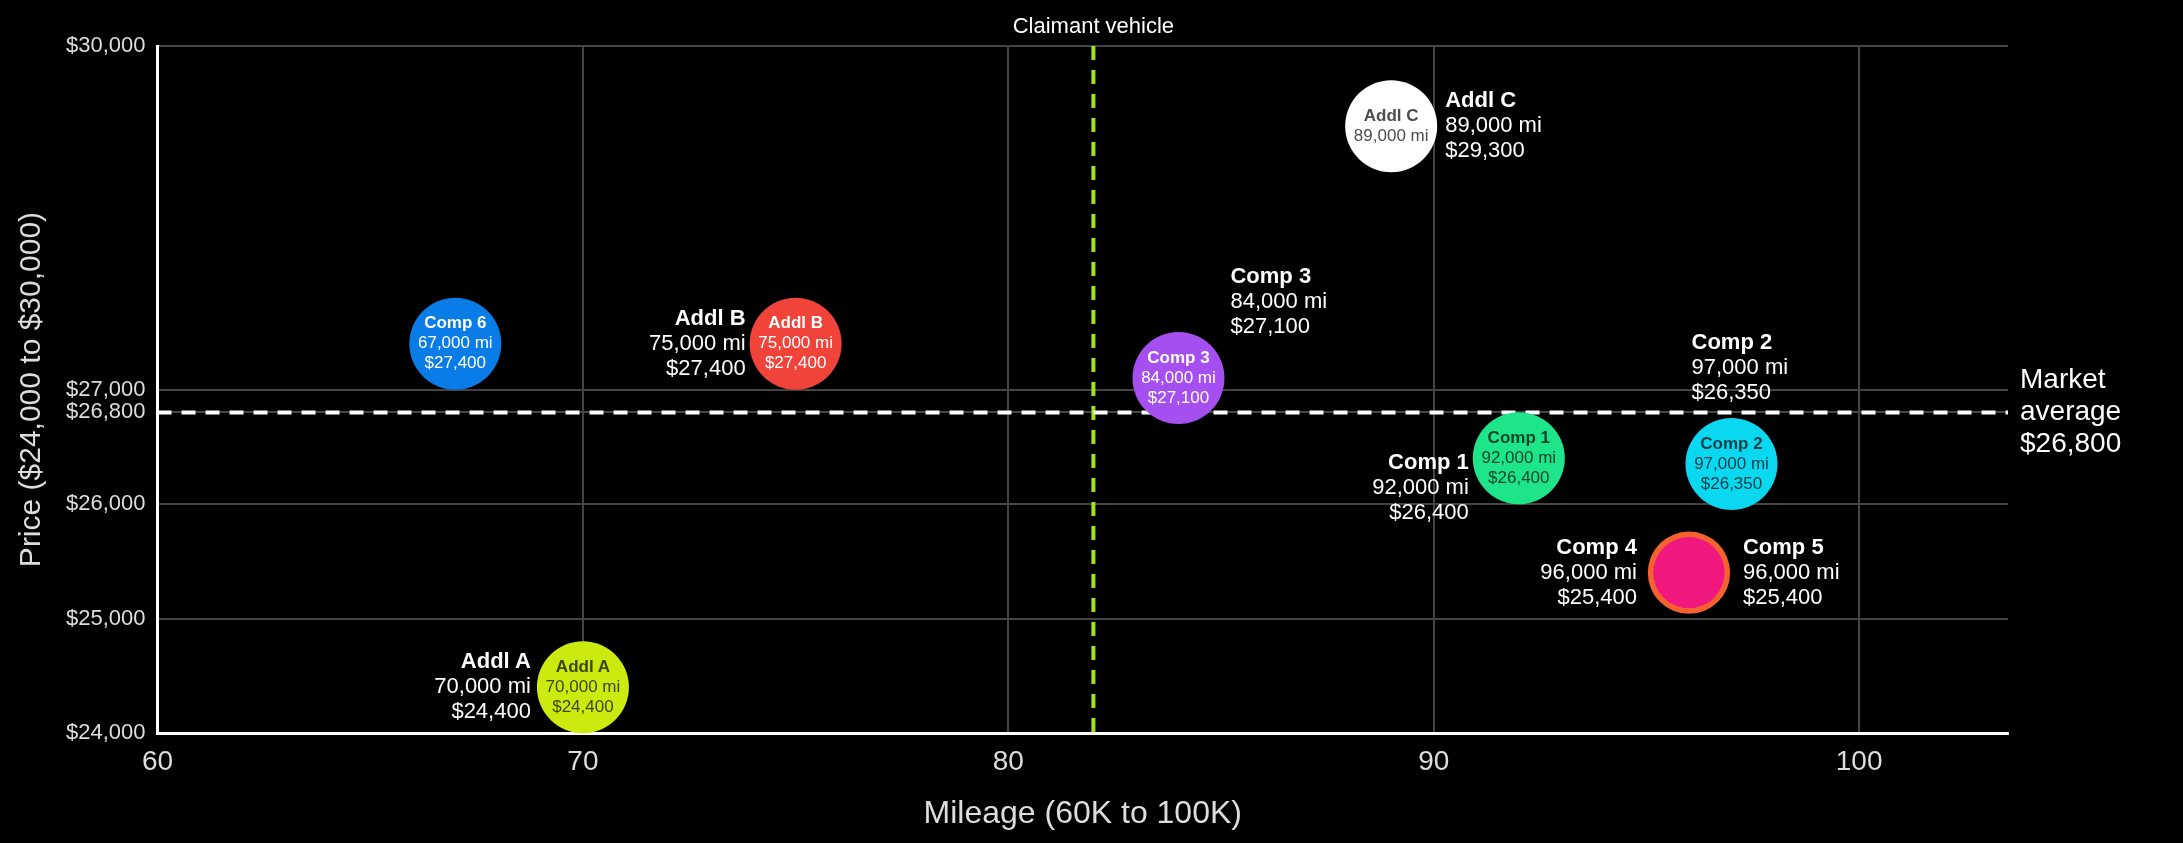  What do you see at coordinates (30, 389) in the screenshot?
I see `y-axis-title: Price ($24,000 to $30,000)` at bounding box center [30, 389].